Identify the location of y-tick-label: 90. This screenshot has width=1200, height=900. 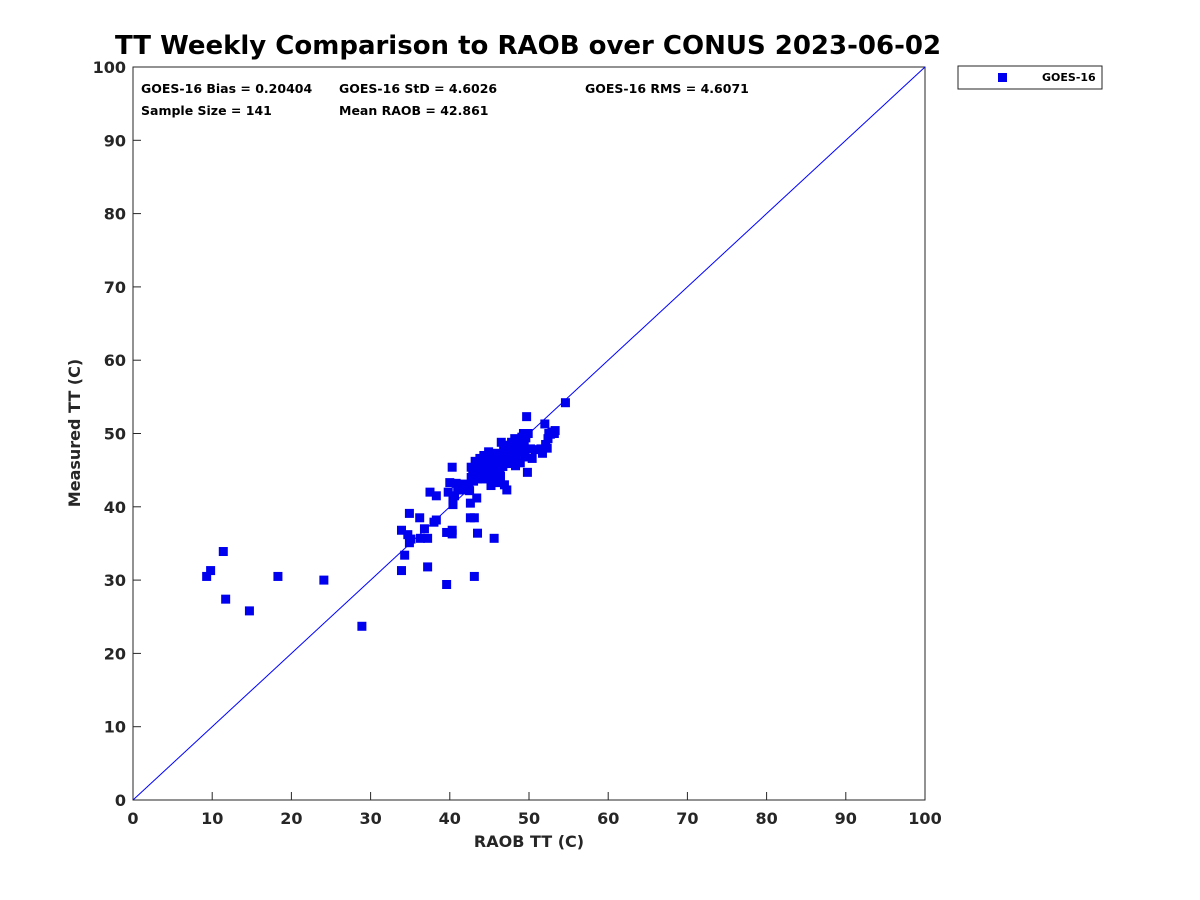
(115, 140).